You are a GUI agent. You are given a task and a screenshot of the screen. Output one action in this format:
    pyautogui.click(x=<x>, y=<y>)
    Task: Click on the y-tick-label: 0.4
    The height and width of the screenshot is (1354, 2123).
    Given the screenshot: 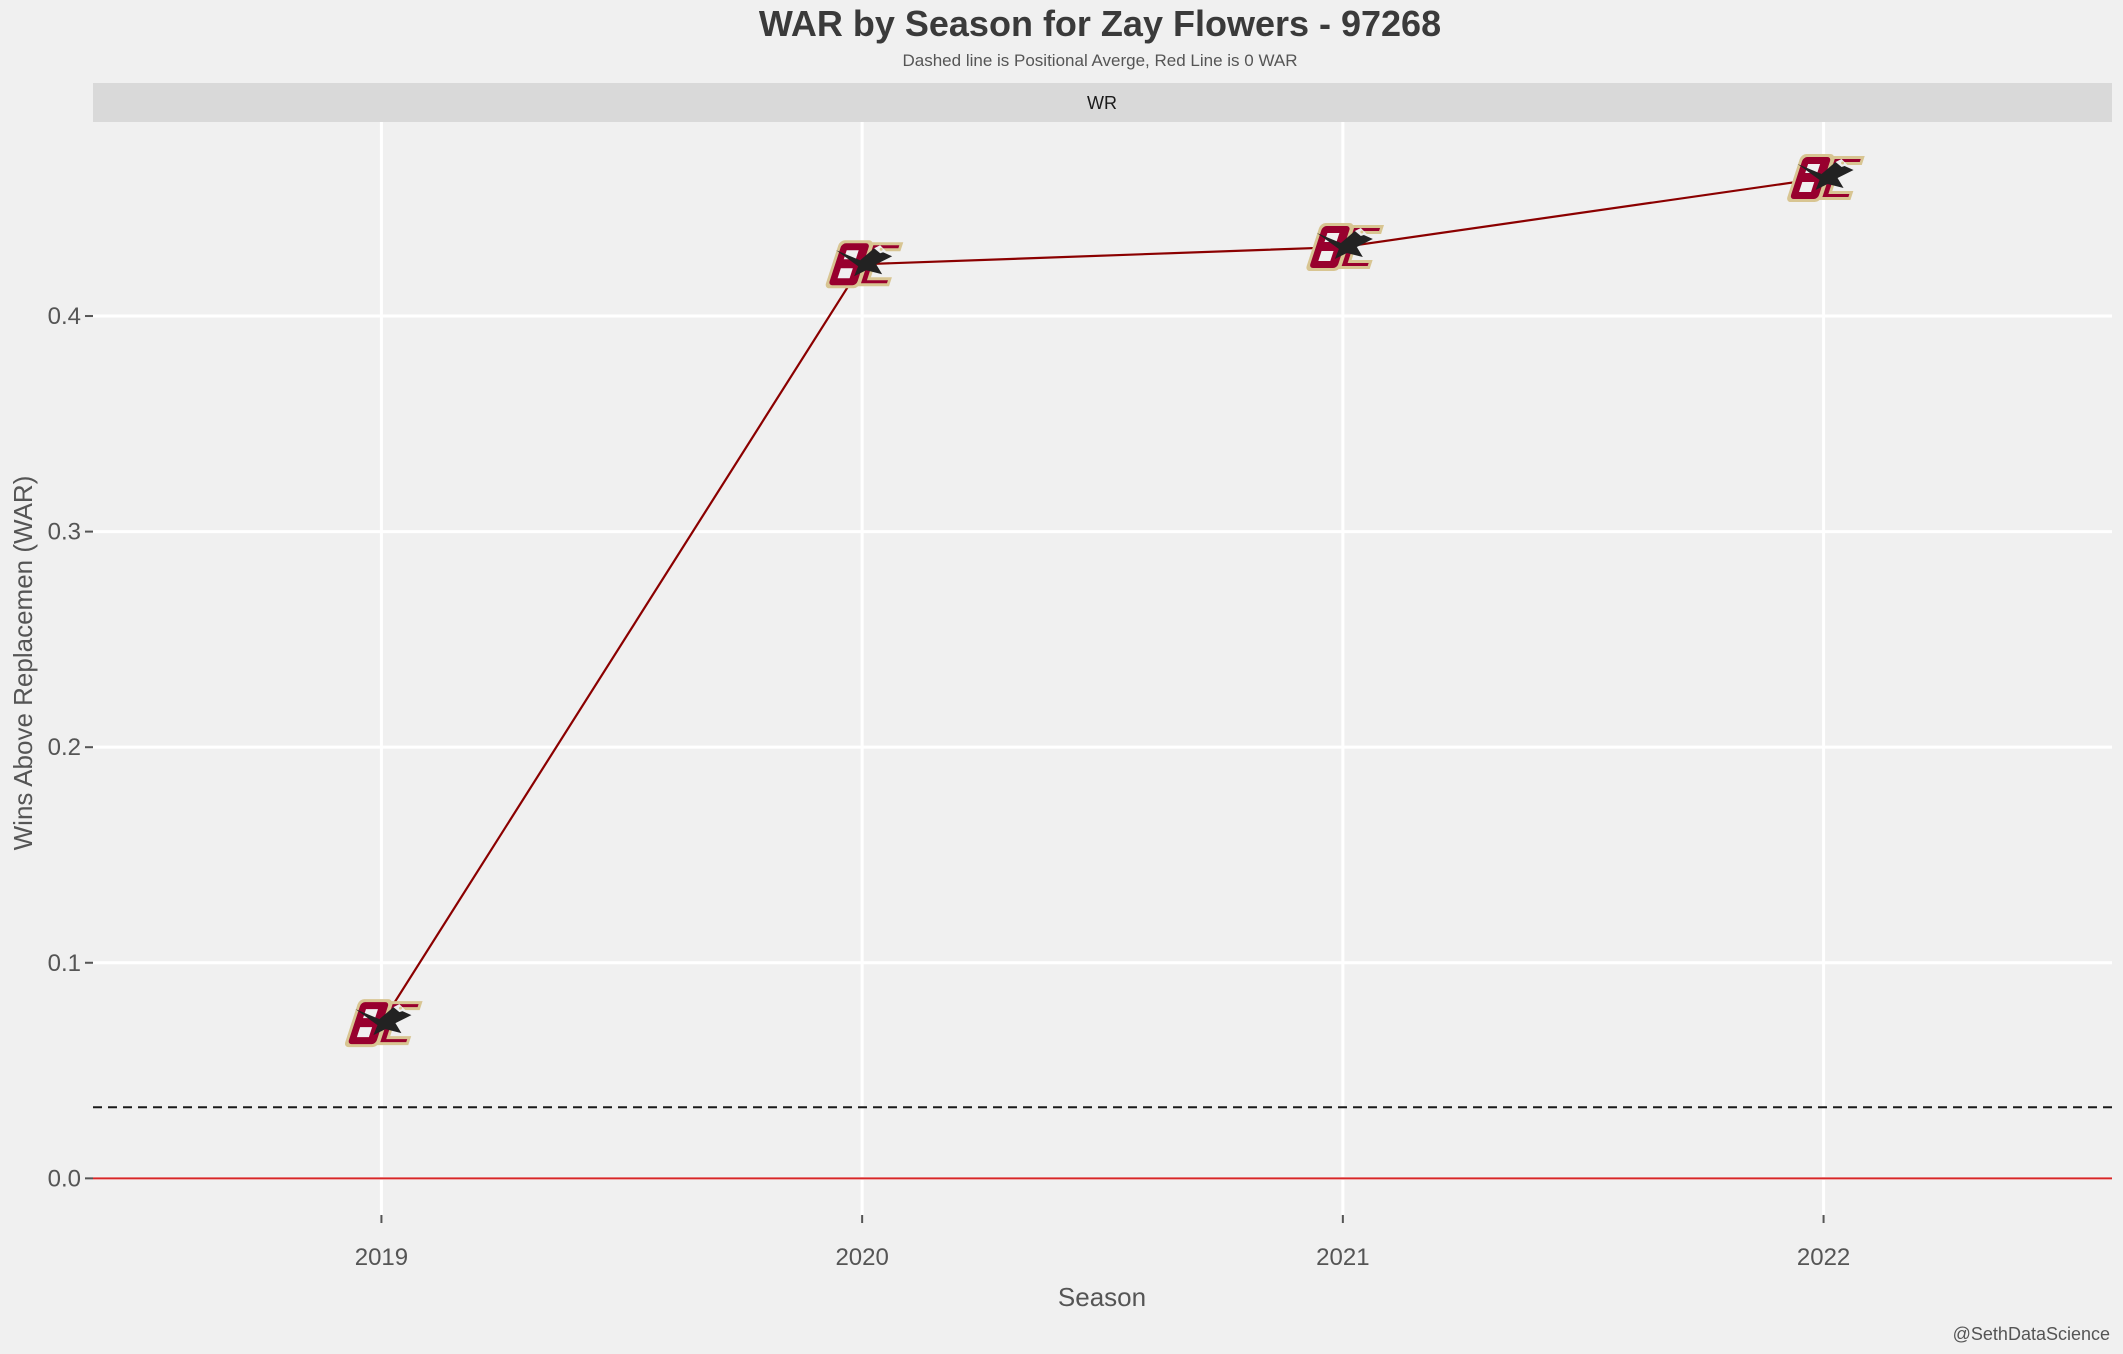 What is the action you would take?
    pyautogui.click(x=64, y=316)
    